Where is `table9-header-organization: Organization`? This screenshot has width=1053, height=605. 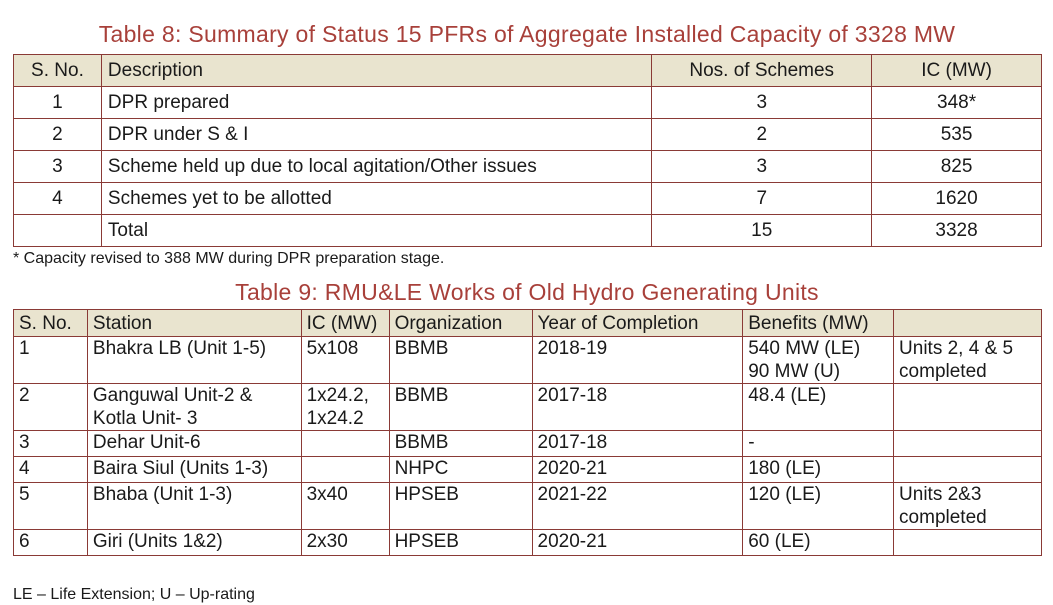
table9-header-organization: Organization is located at coordinates (460, 323).